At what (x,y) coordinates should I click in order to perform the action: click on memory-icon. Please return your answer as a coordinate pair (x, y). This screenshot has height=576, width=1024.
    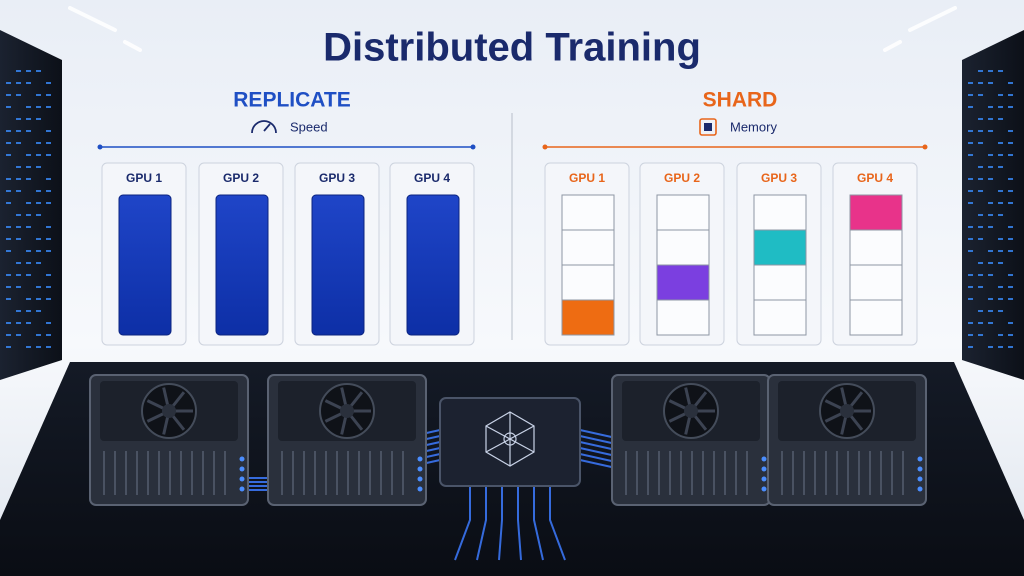
    Looking at the image, I should click on (708, 127).